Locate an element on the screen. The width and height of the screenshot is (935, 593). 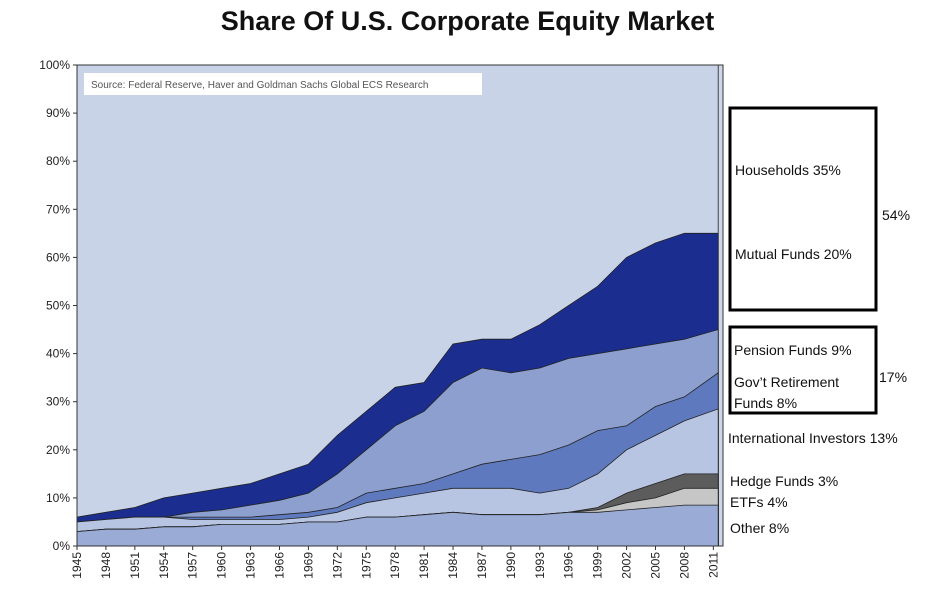
label-mutual-funds: Mutual Funds 20% is located at coordinates (793, 254).